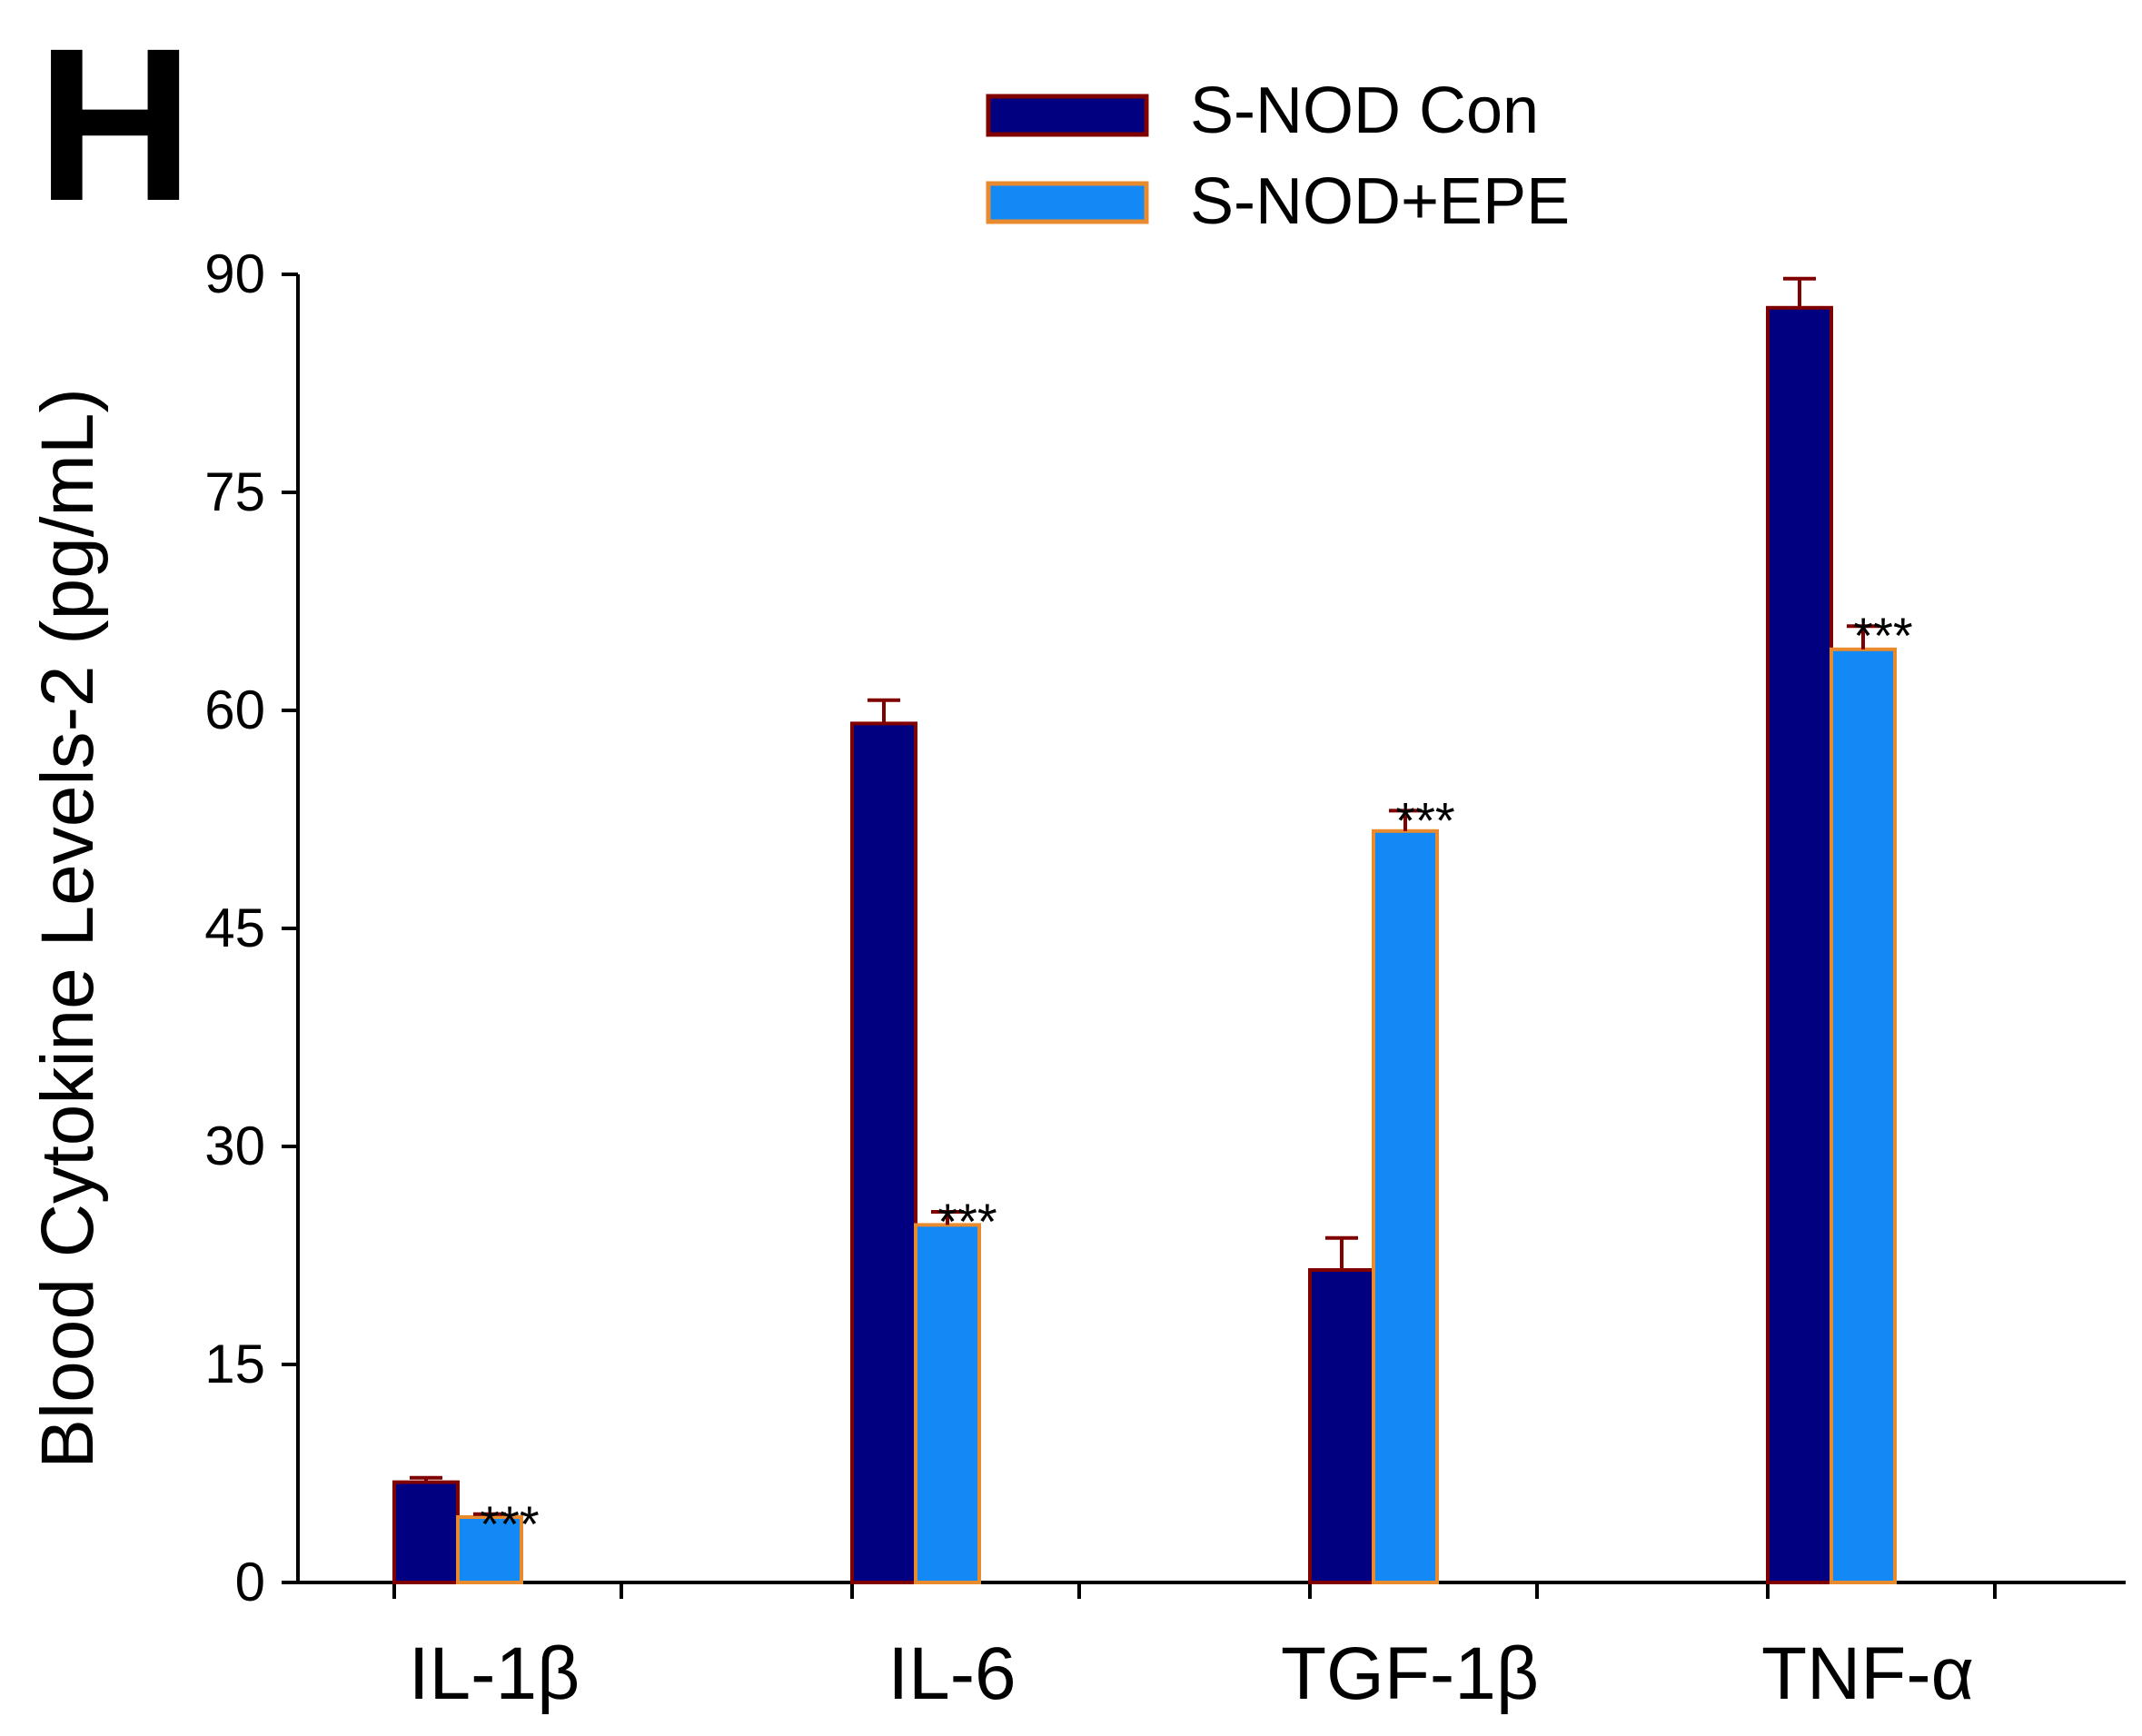 The width and height of the screenshot is (2142, 1736). What do you see at coordinates (250, 1582) in the screenshot?
I see `y-tick-label: 0` at bounding box center [250, 1582].